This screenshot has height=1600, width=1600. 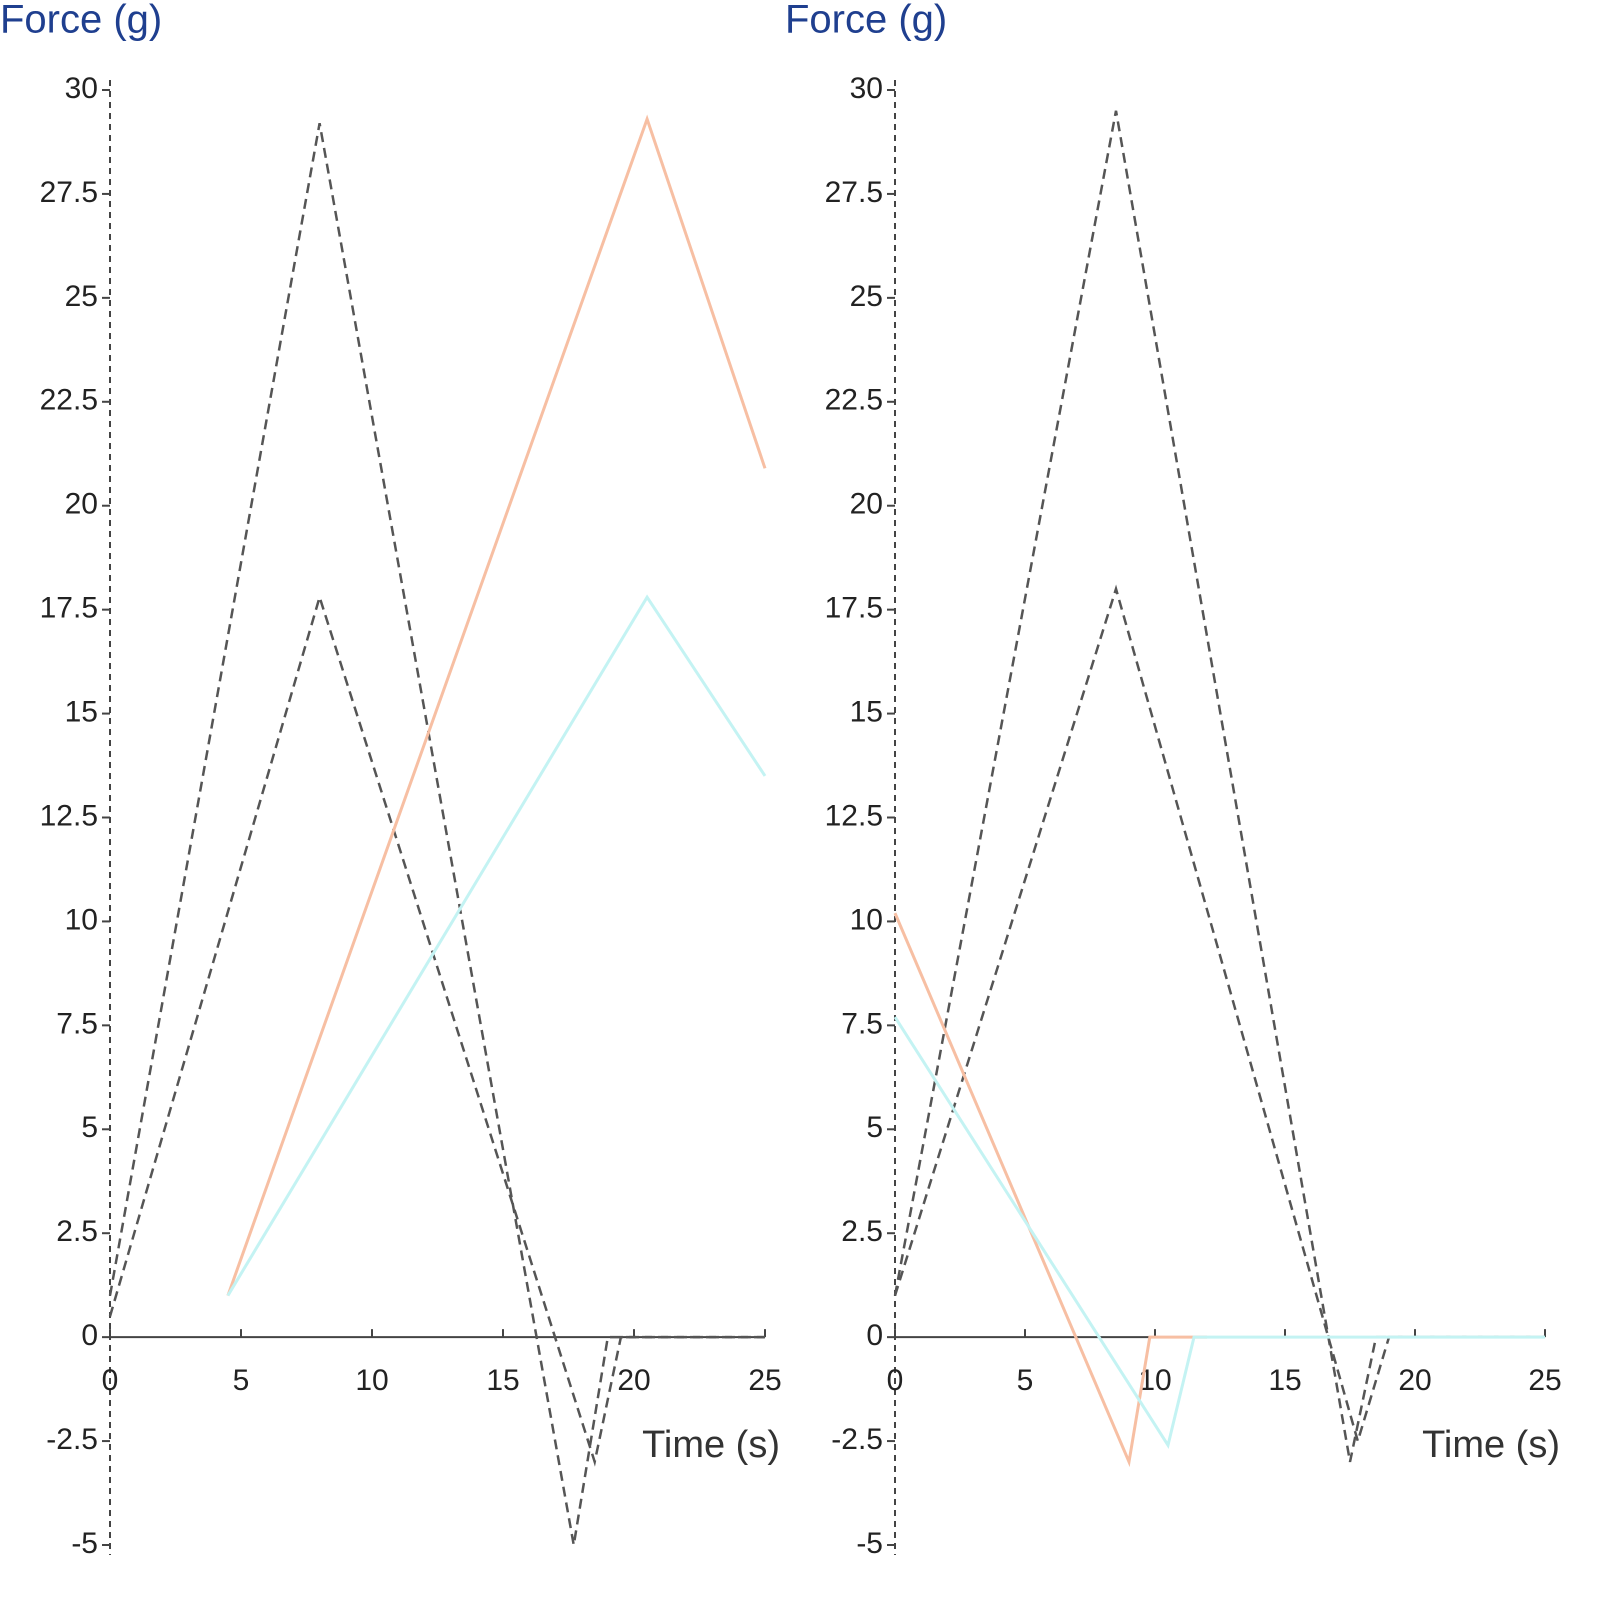 What do you see at coordinates (371, 1380) in the screenshot?
I see `x-tick-label: 10` at bounding box center [371, 1380].